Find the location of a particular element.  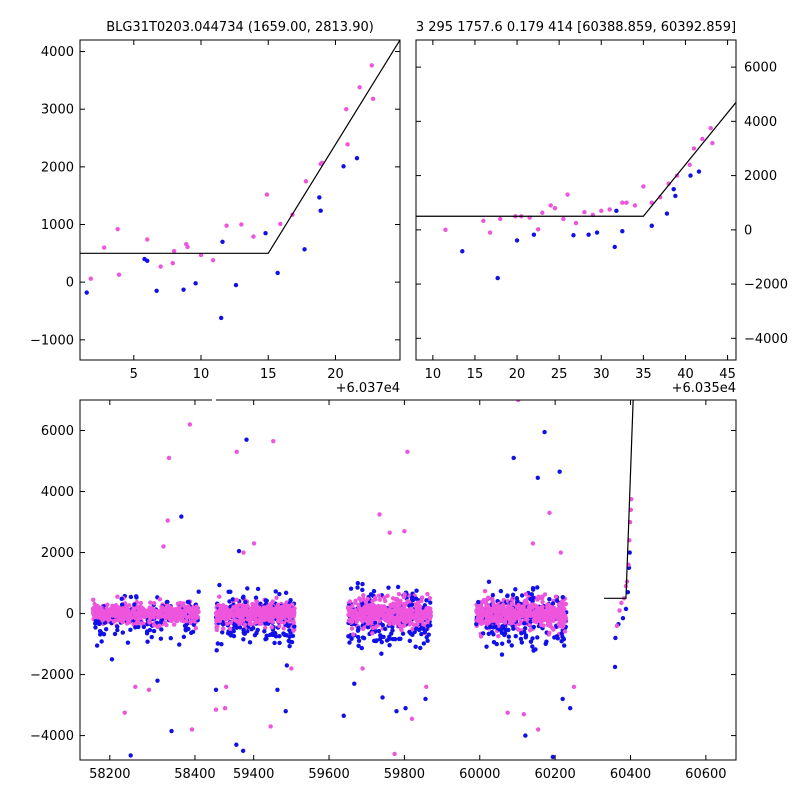

x-tick-label: 59400 is located at coordinates (253, 774).